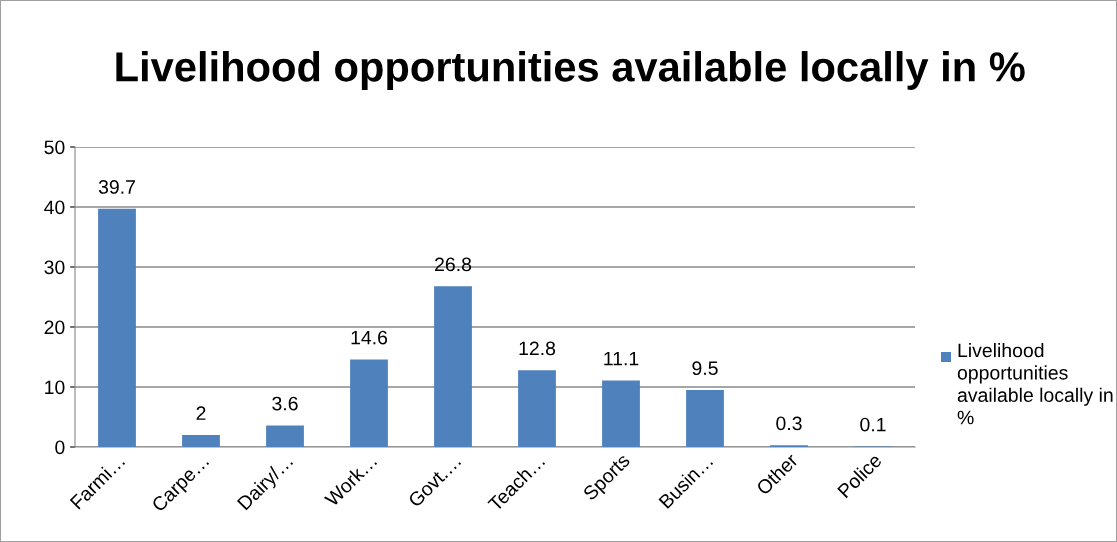 This screenshot has height=542, width=1117. Describe the element at coordinates (54, 147) in the screenshot. I see `y-tick-label: 50` at that location.